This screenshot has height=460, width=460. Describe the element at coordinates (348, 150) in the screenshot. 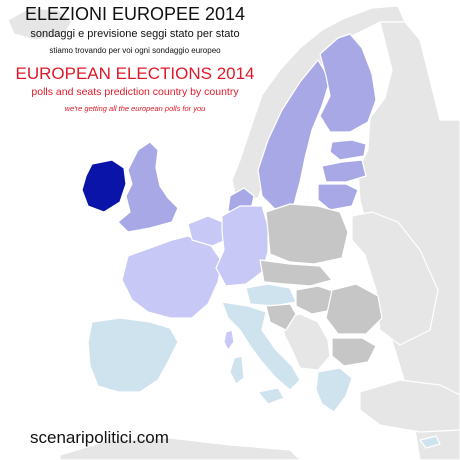

I see `estonia` at that location.